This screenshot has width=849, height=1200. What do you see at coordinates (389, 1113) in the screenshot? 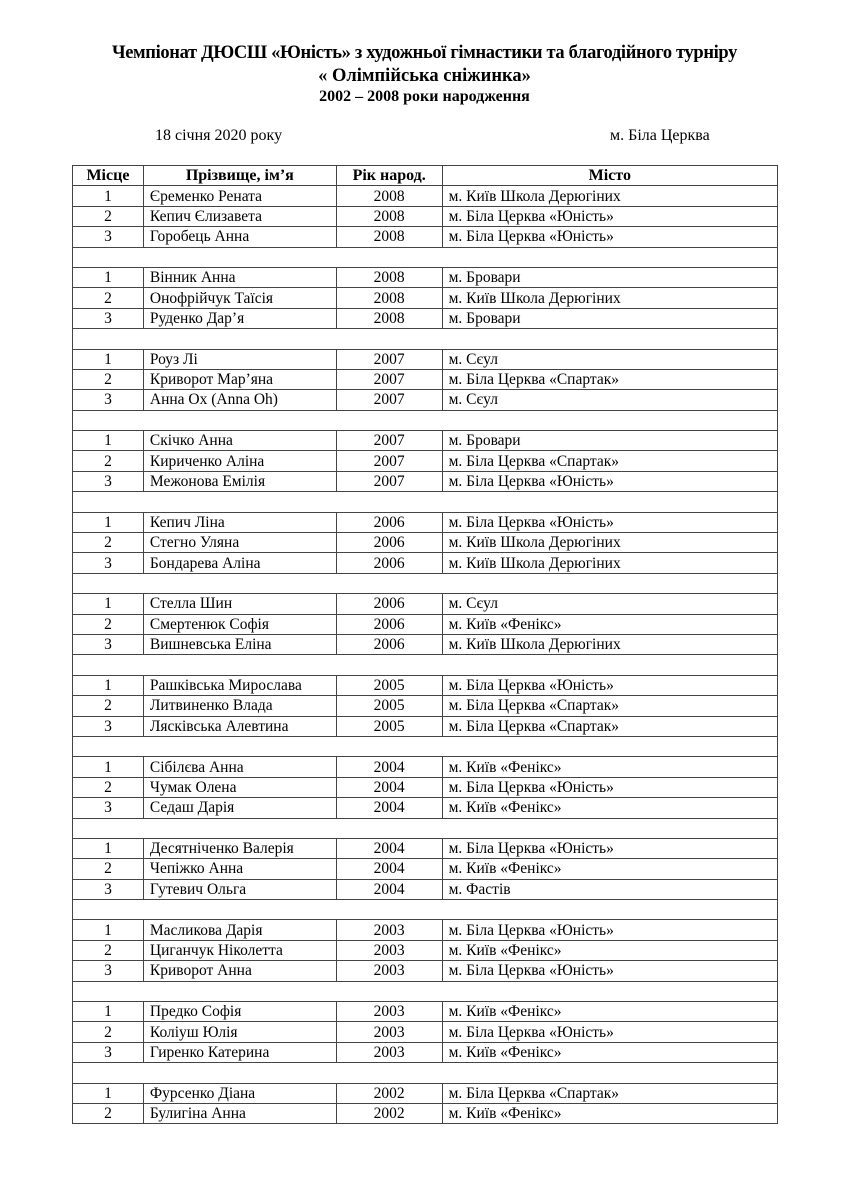
I see `year-cell: 2002` at bounding box center [389, 1113].